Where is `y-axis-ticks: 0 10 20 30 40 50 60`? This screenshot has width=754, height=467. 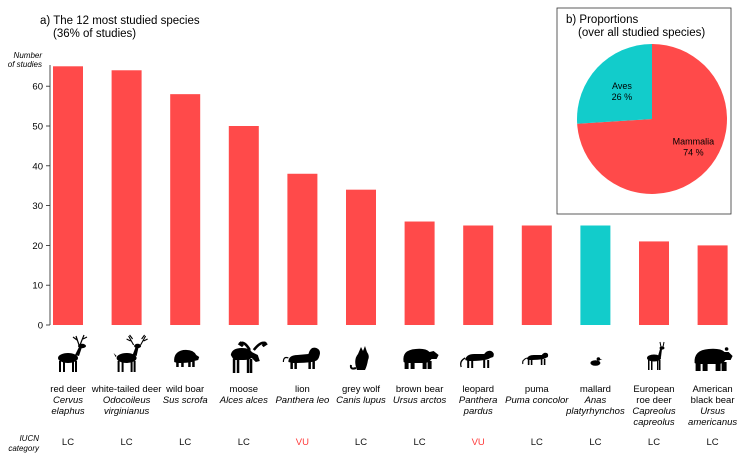 y-axis-ticks: 0 10 20 30 40 50 60 is located at coordinates (41, 207).